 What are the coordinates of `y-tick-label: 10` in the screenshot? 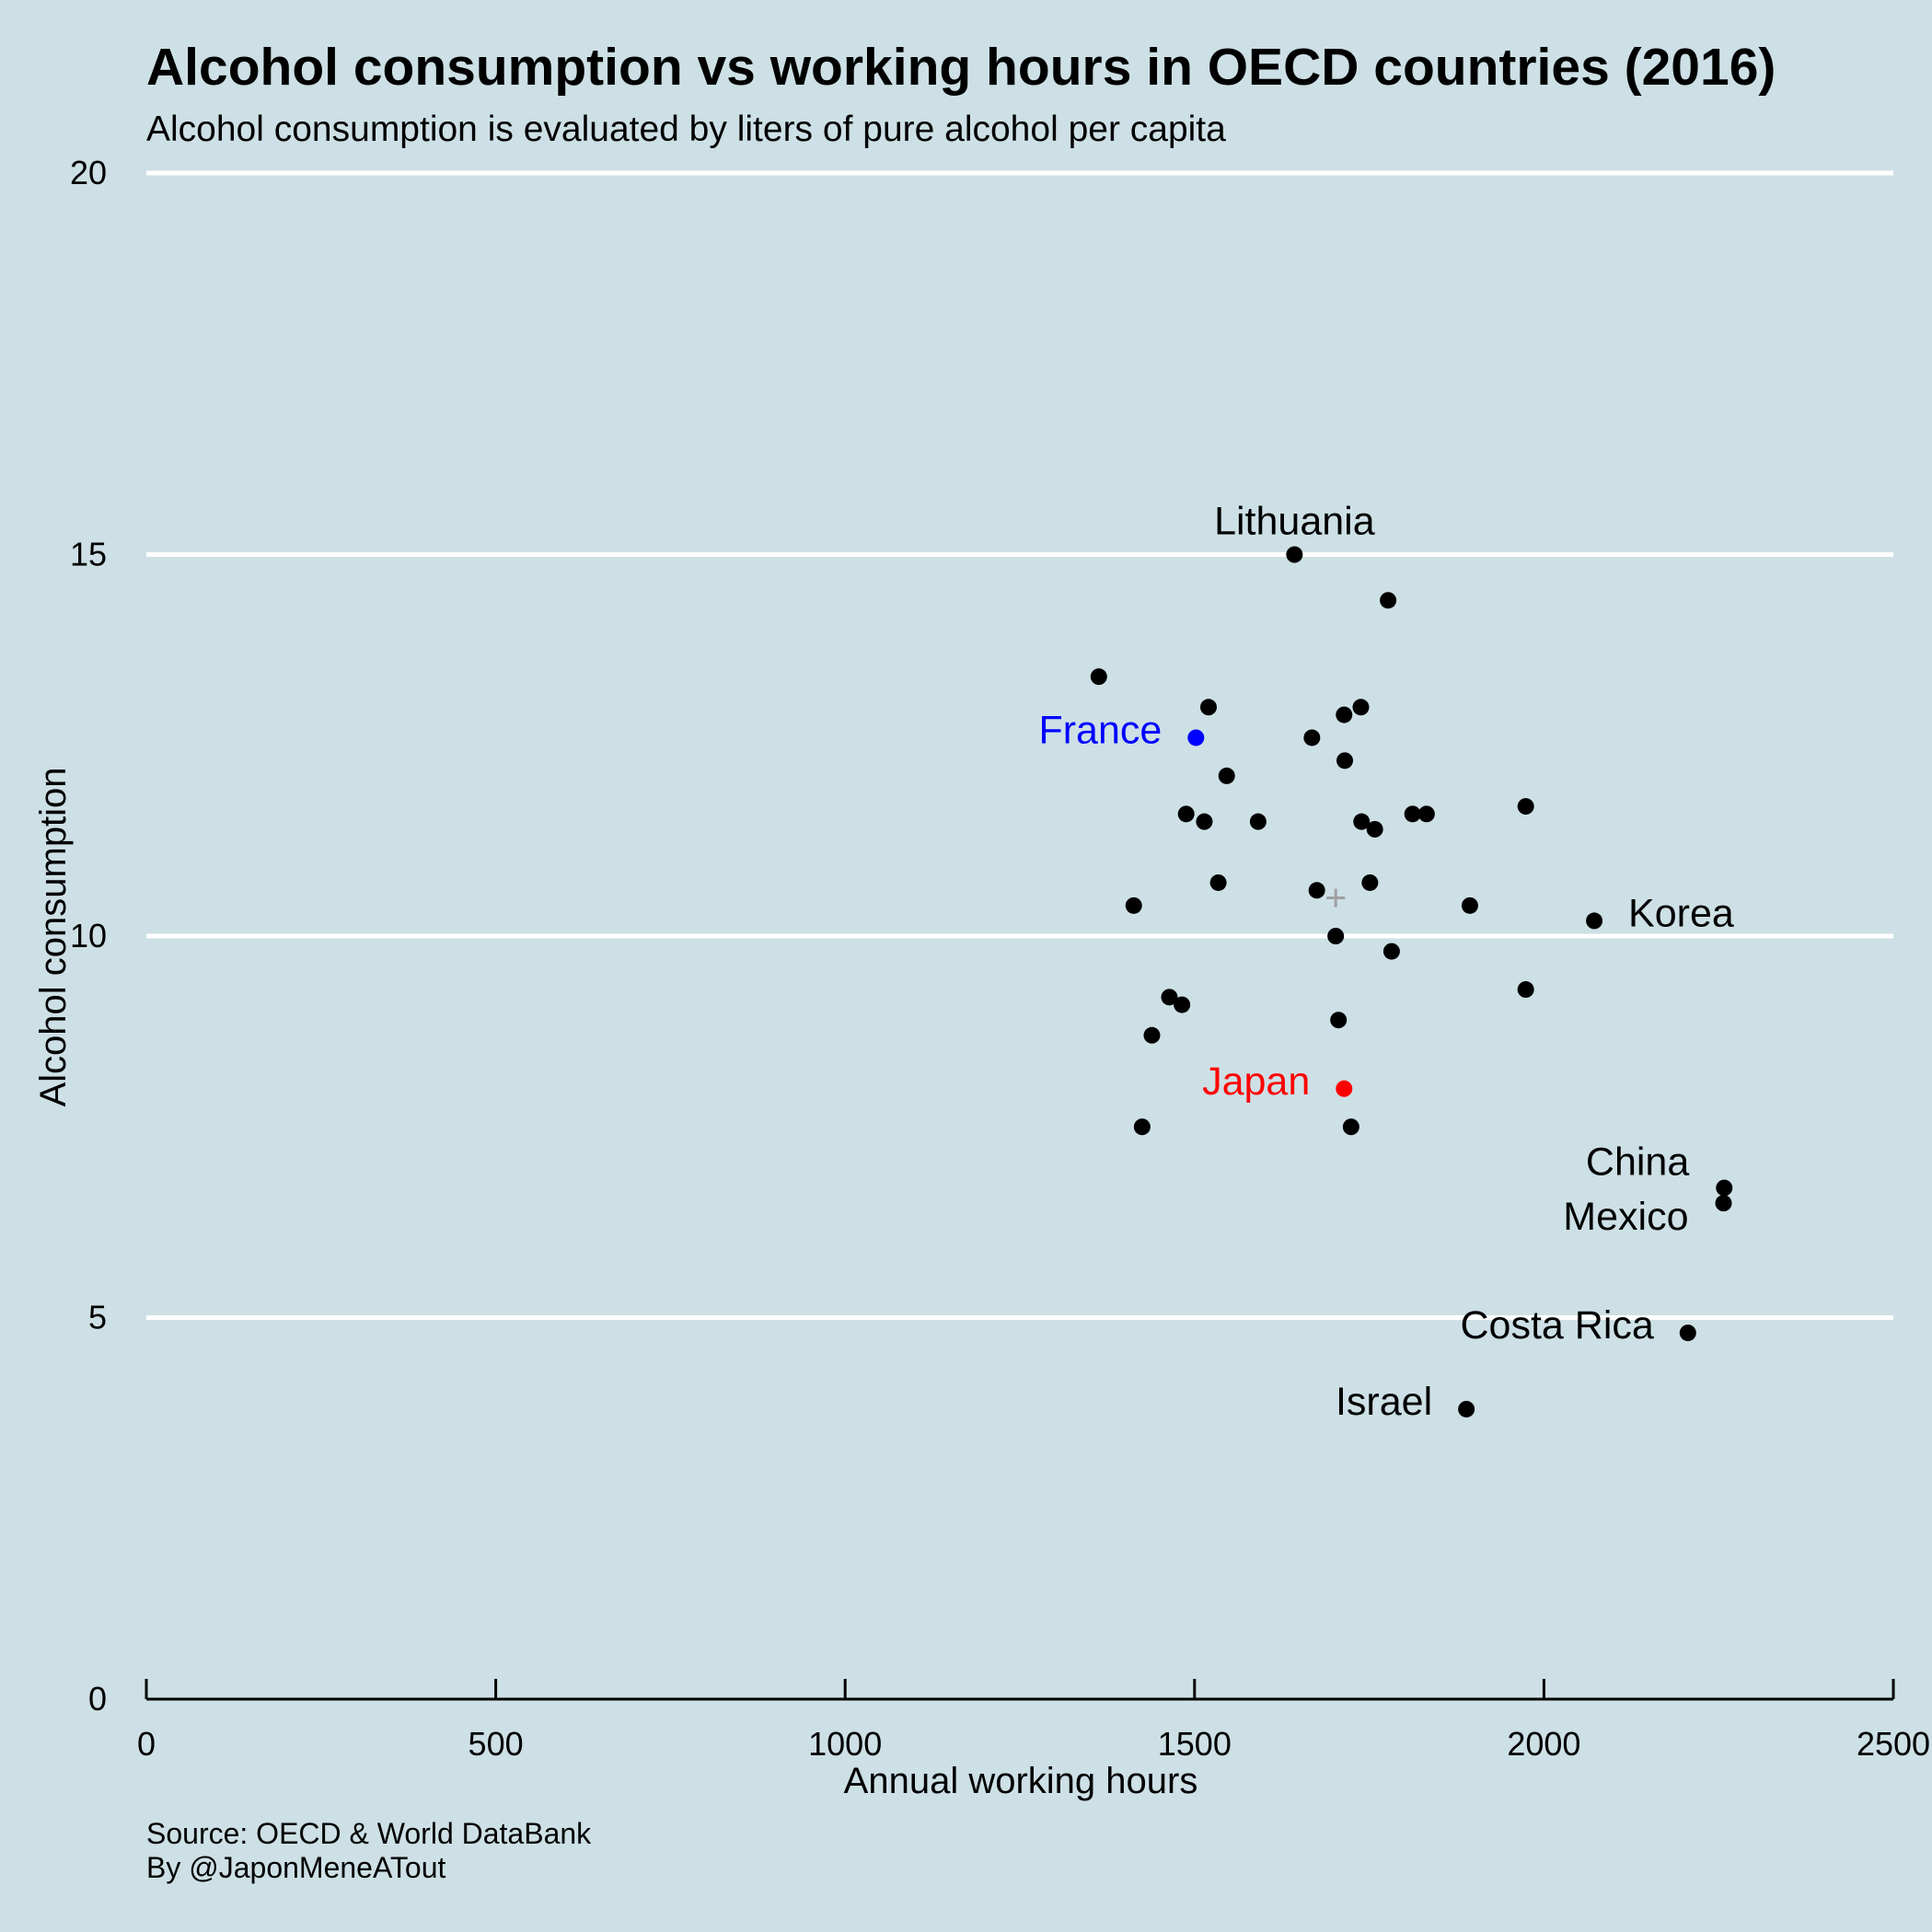 It's located at (89, 936).